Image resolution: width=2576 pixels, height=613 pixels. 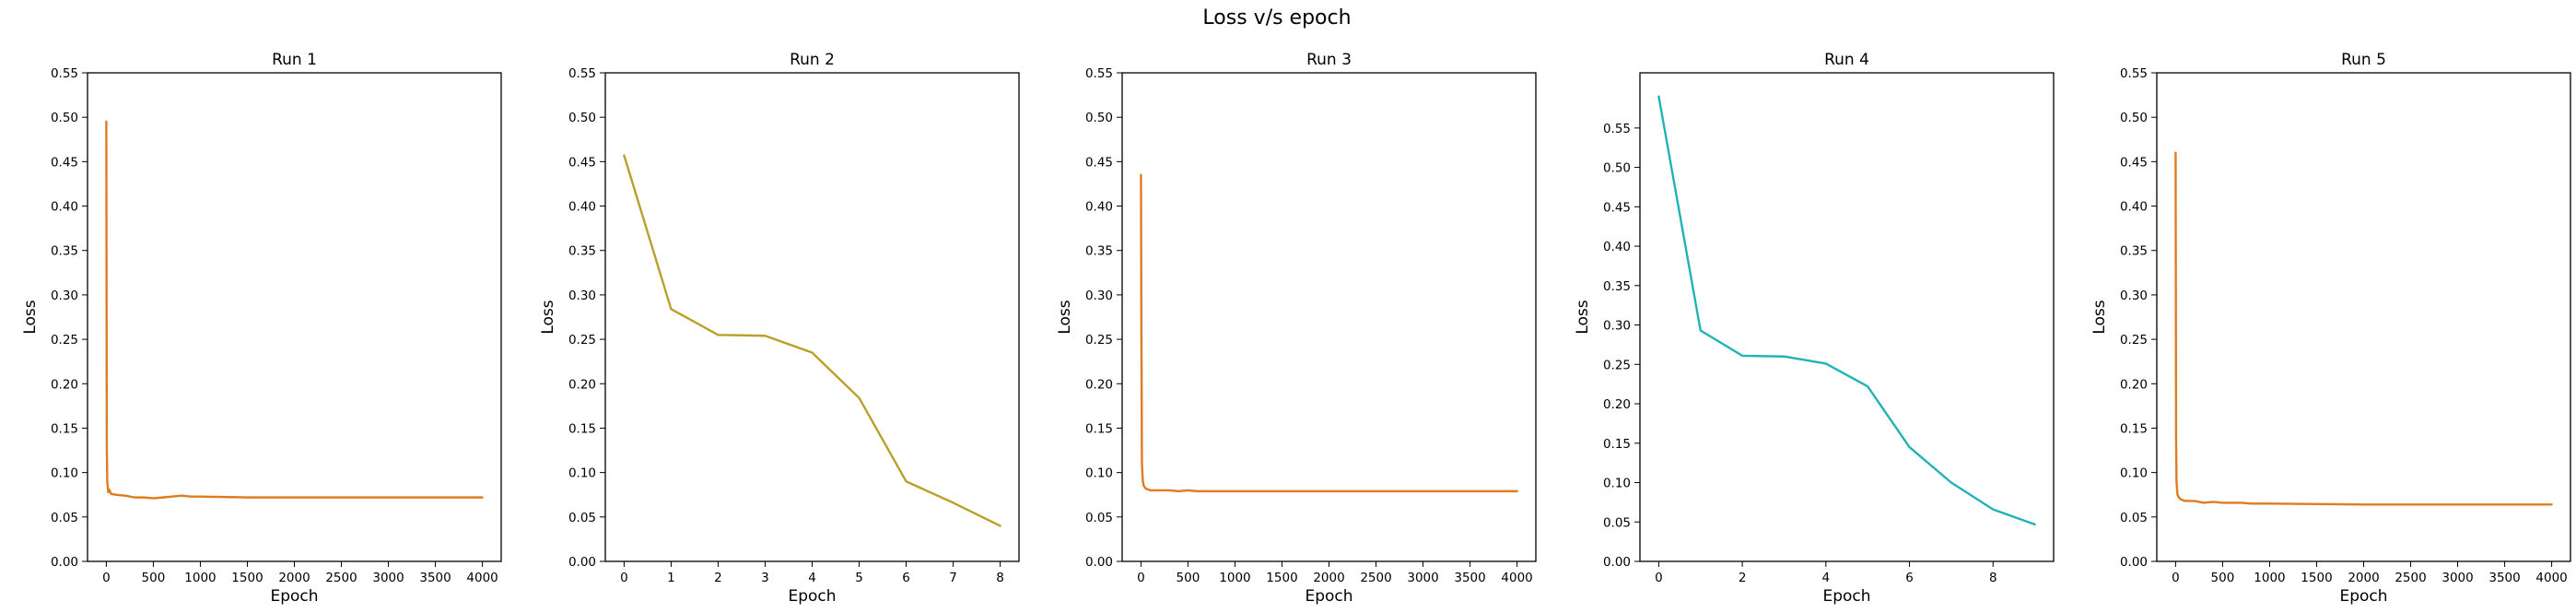 What do you see at coordinates (582, 384) in the screenshot?
I see `y-tick-label: 0.20` at bounding box center [582, 384].